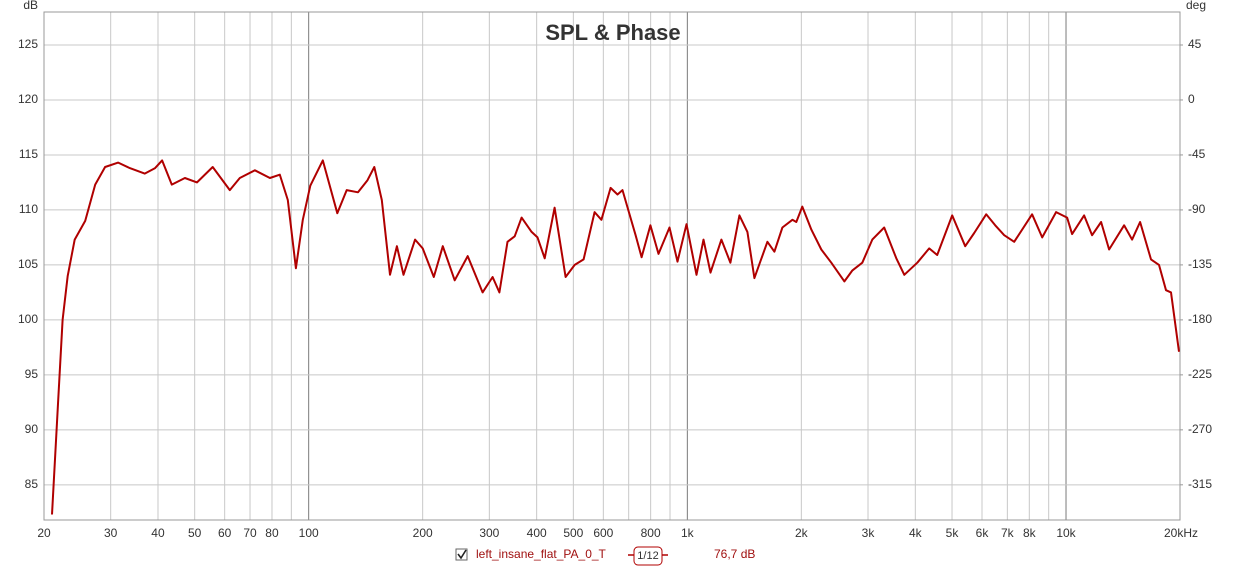 The height and width of the screenshot is (570, 1240). I want to click on y2-tick-label: -225, so click(1200, 374).